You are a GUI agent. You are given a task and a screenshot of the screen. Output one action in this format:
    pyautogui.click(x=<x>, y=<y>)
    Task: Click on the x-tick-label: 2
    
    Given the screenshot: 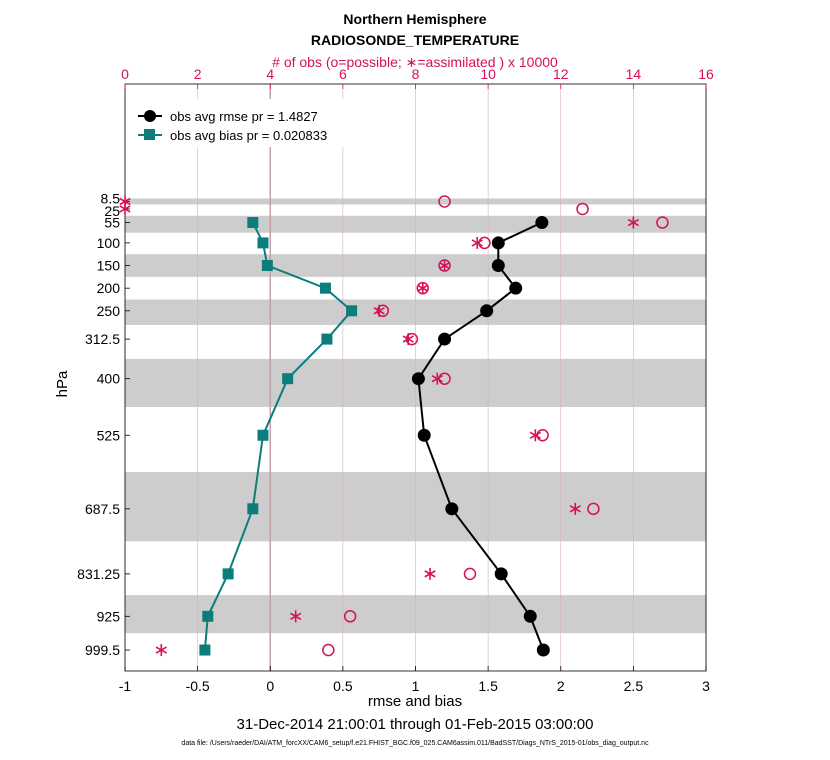 What is the action you would take?
    pyautogui.click(x=561, y=686)
    